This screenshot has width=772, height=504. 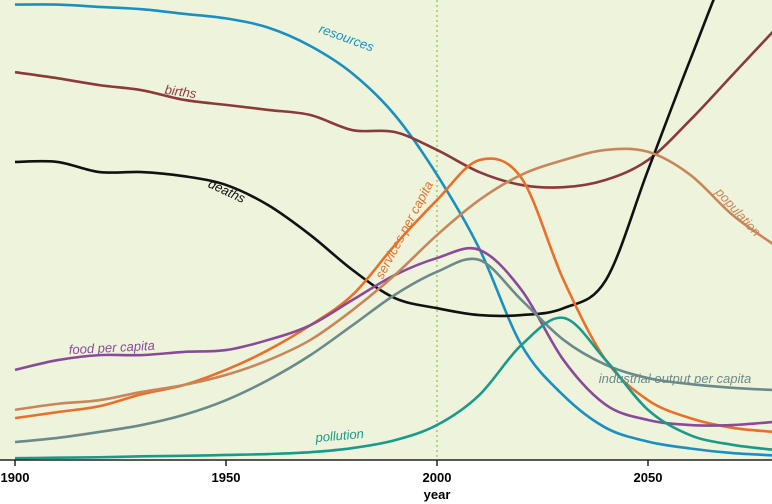 I want to click on x-tick-label: 1900, so click(x=15, y=477).